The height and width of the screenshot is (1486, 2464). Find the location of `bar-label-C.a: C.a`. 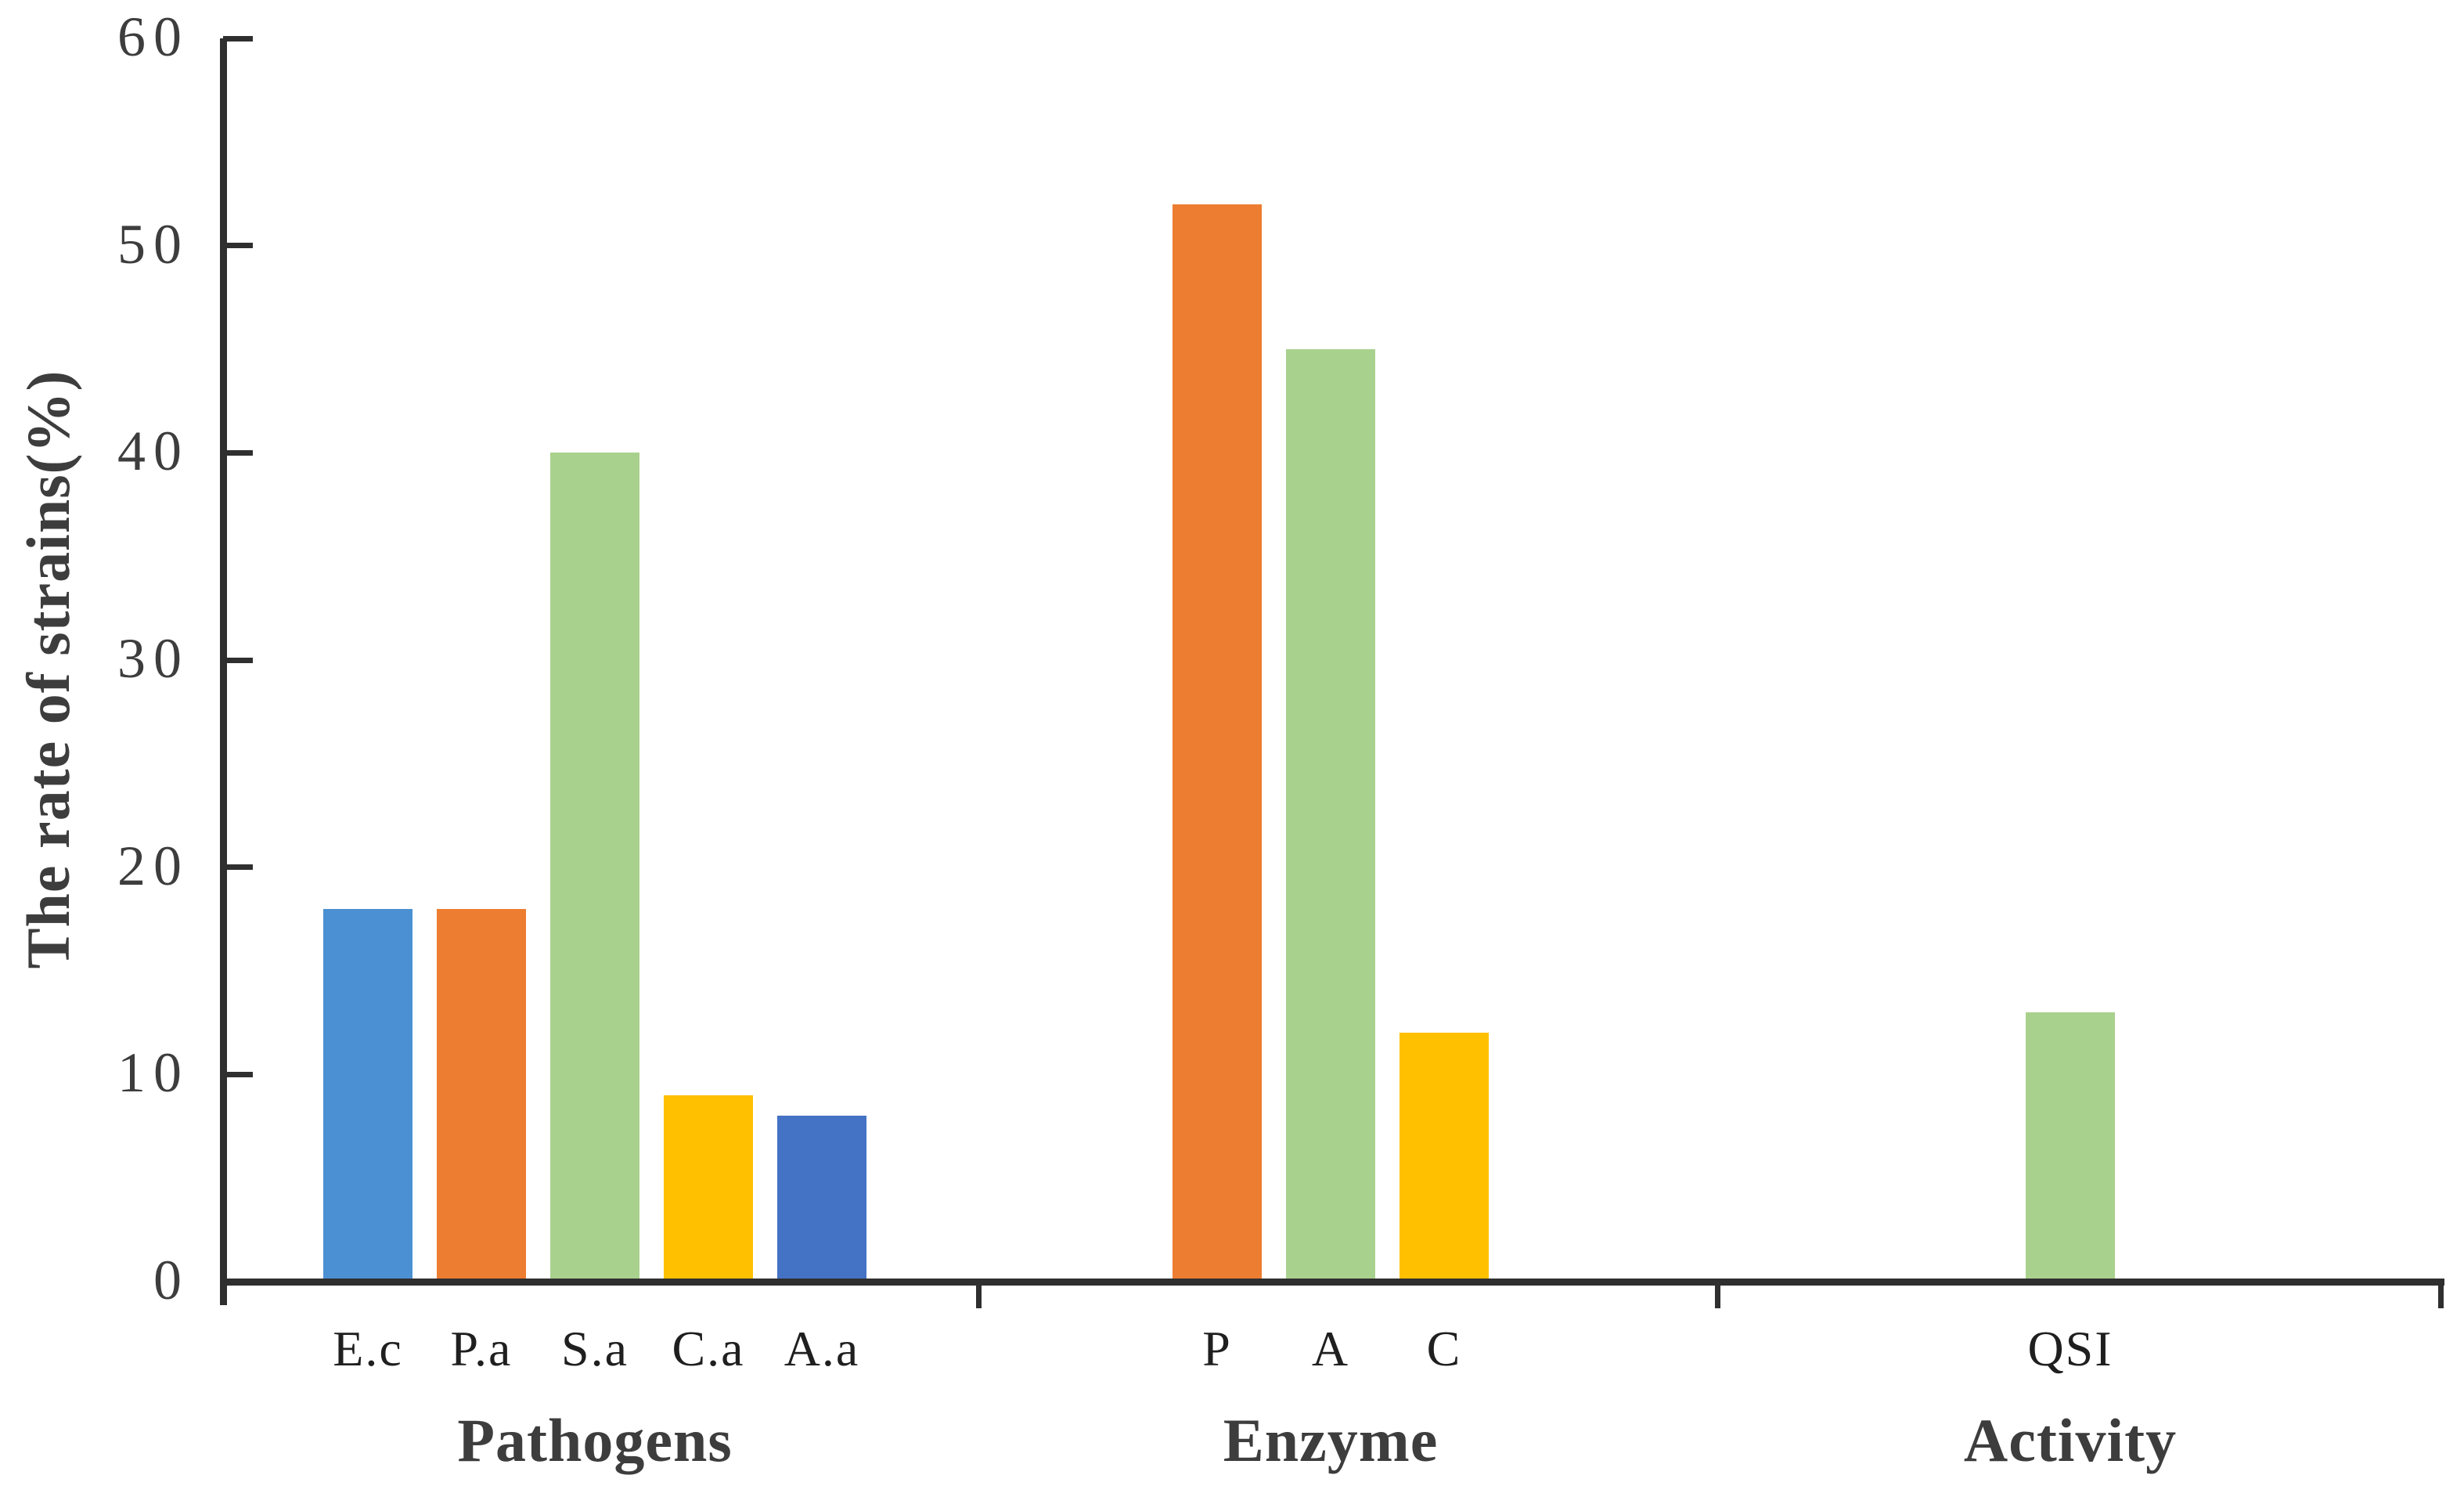

bar-label-C.a: C.a is located at coordinates (708, 1348).